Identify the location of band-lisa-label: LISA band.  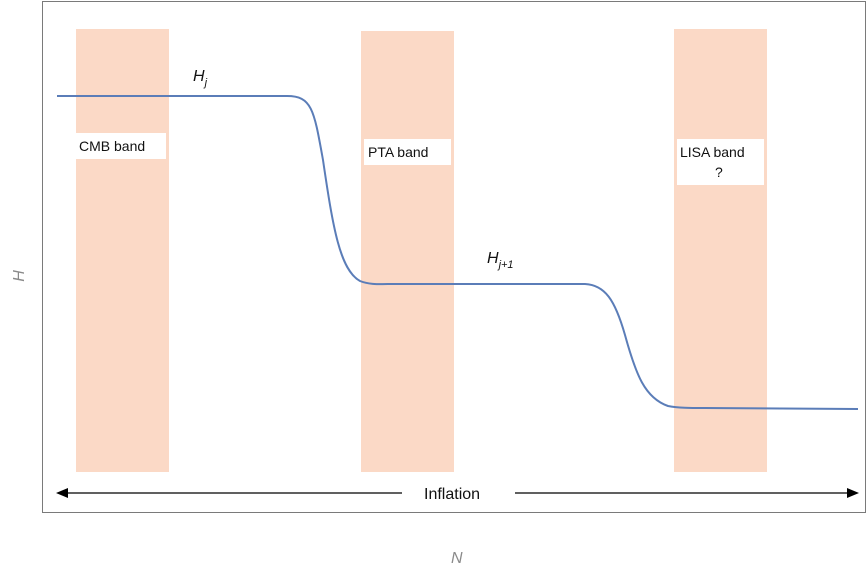
(712, 152).